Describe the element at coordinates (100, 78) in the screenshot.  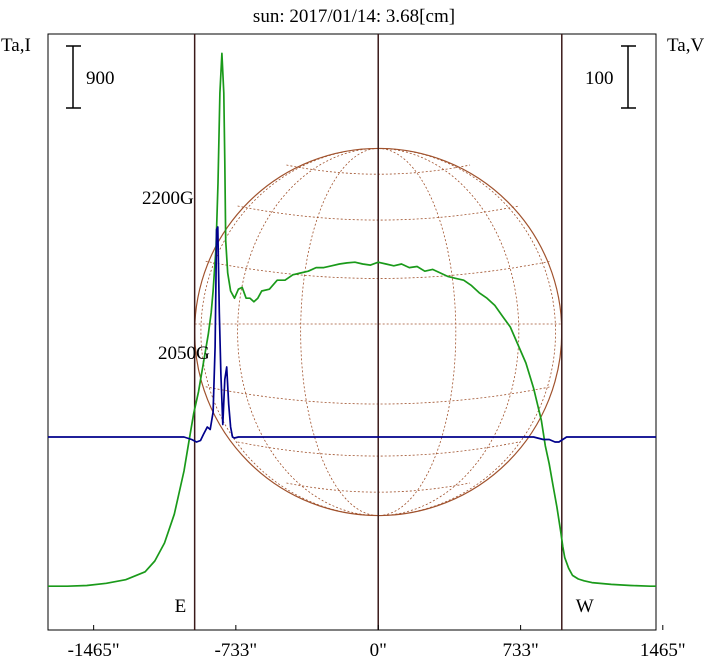
I see `left-scale-label: 900` at that location.